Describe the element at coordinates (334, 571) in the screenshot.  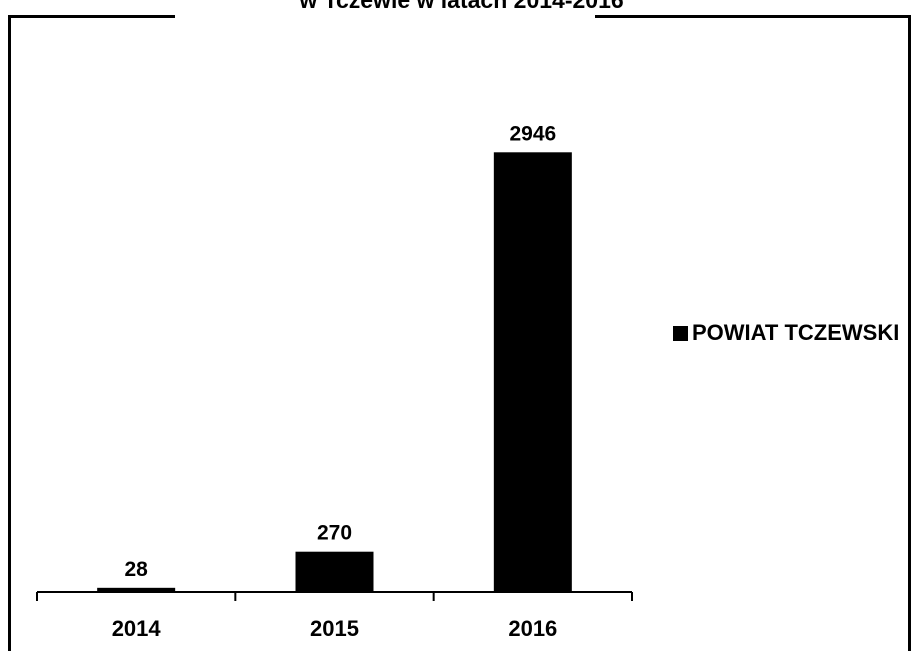
I see `bar-2015` at that location.